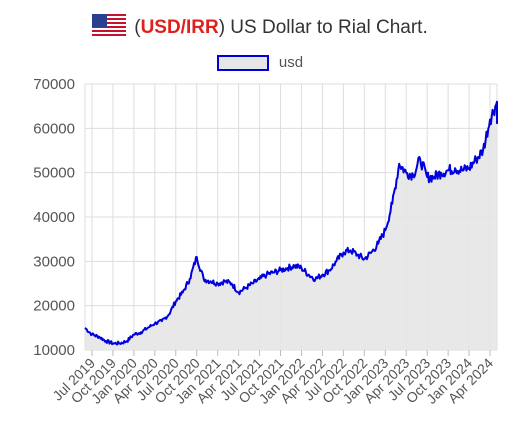 This screenshot has height=442, width=520. Describe the element at coordinates (137, 27) in the screenshot. I see `title-open-paren: (` at that location.